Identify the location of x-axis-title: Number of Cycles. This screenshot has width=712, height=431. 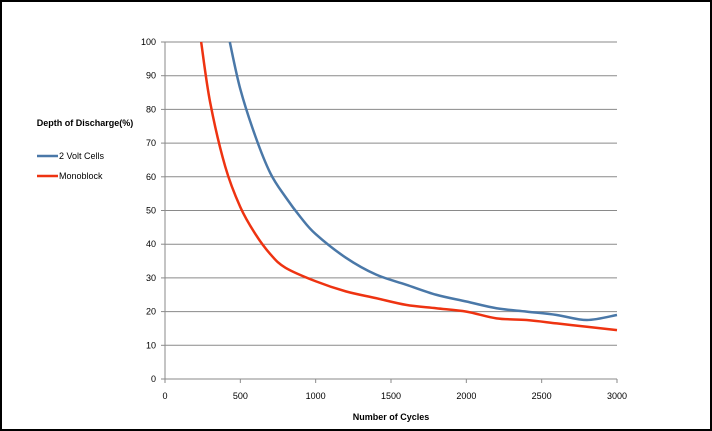
(391, 417).